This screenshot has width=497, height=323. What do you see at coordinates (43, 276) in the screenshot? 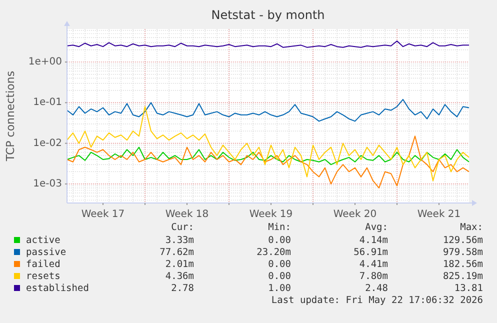
I see `legend-label: resets` at bounding box center [43, 276].